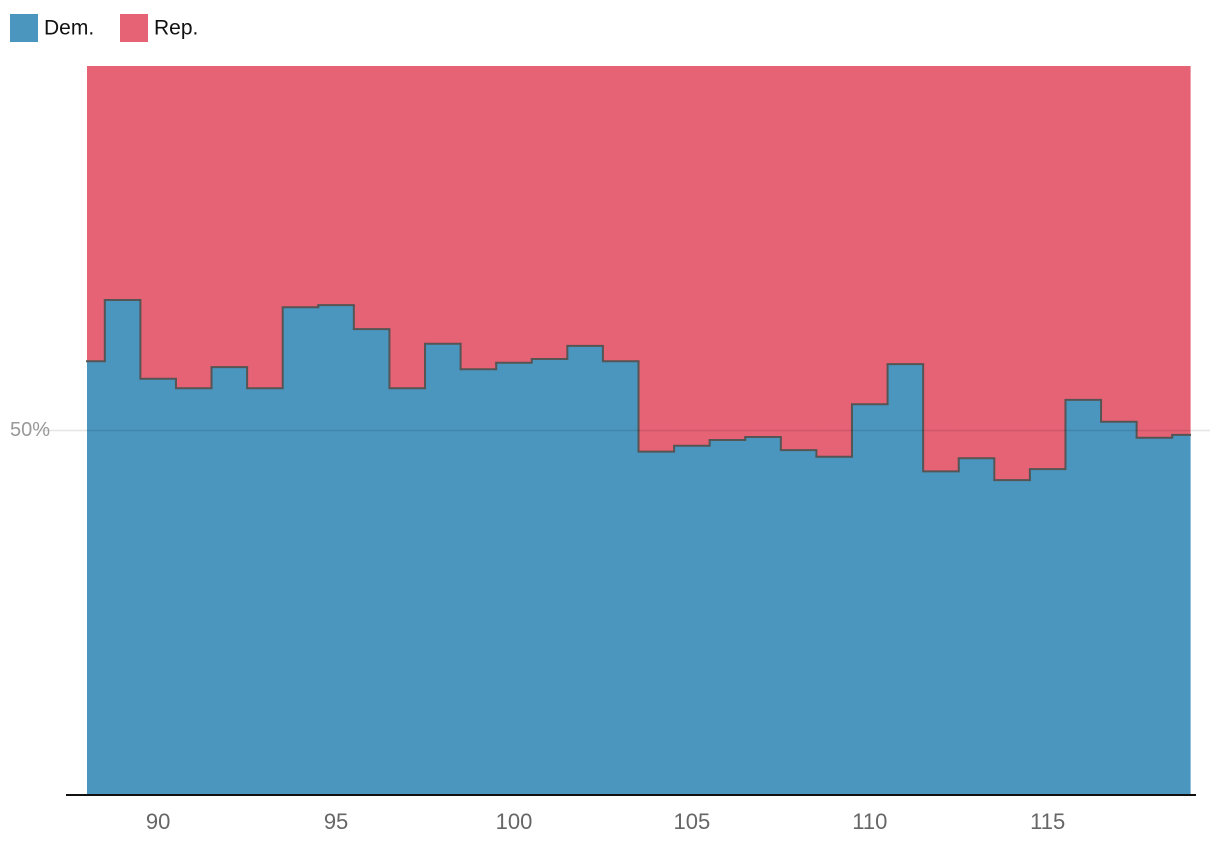 Image resolution: width=1220 pixels, height=846 pixels. Describe the element at coordinates (514, 821) in the screenshot. I see `x-tick-label: 100` at that location.